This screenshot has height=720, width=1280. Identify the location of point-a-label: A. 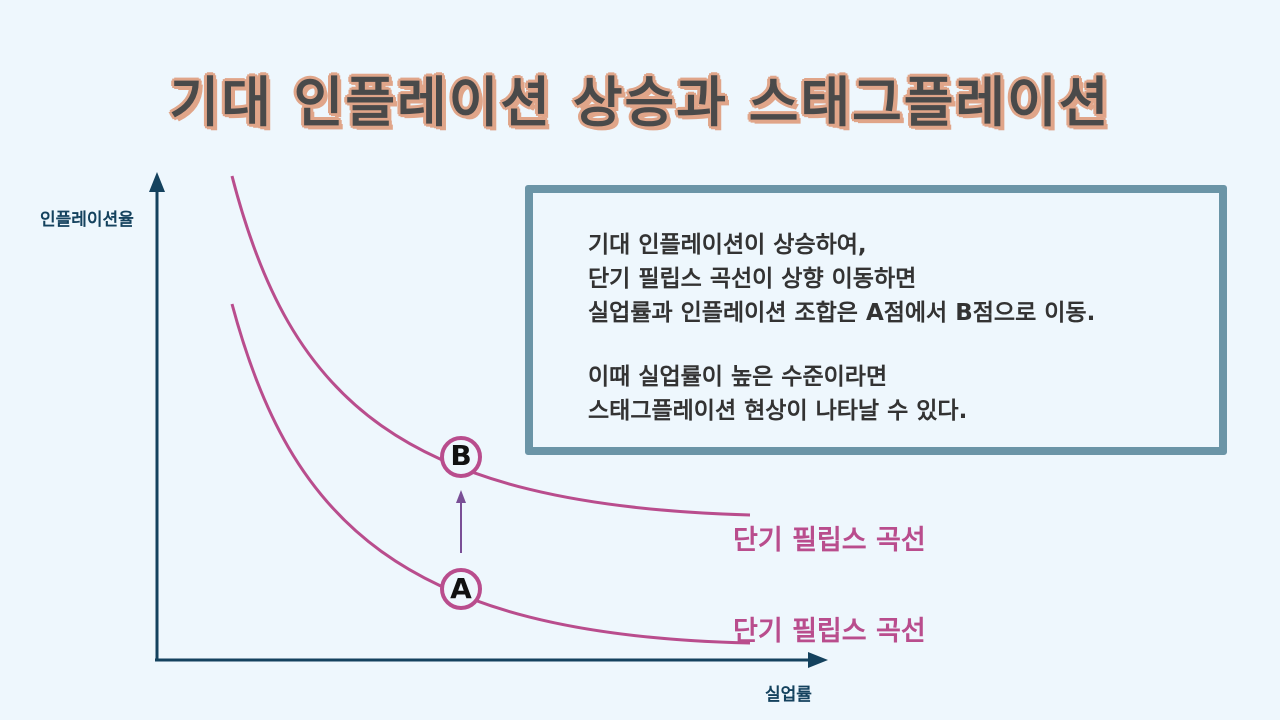
(461, 588).